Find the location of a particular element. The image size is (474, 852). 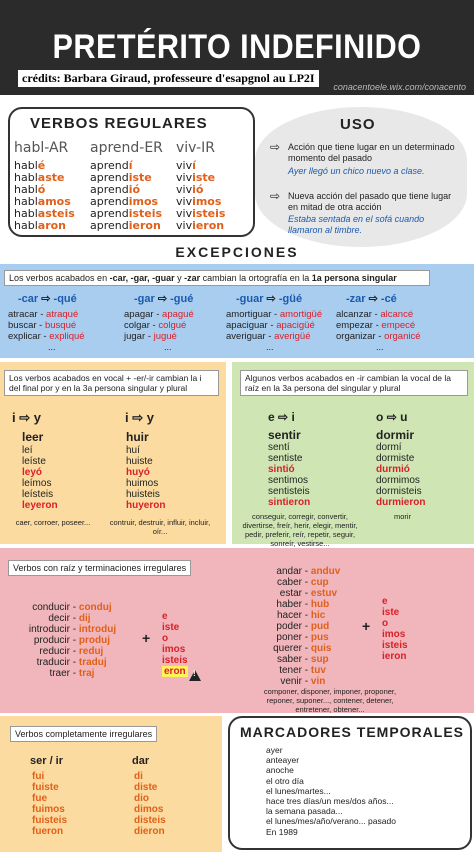

ortho-row: buscar - busqué is located at coordinates (42, 325).